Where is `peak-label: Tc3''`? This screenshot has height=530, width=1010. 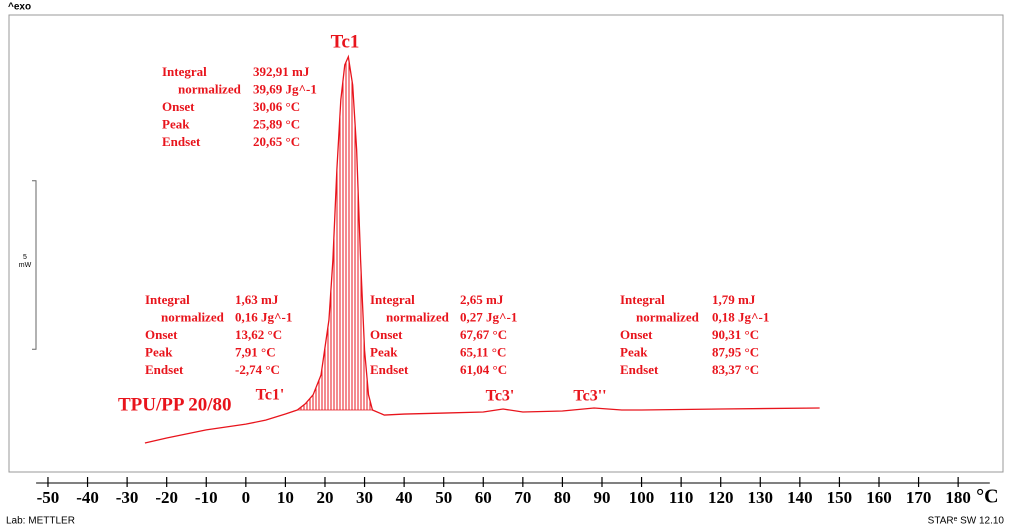 peak-label: Tc3'' is located at coordinates (589, 396).